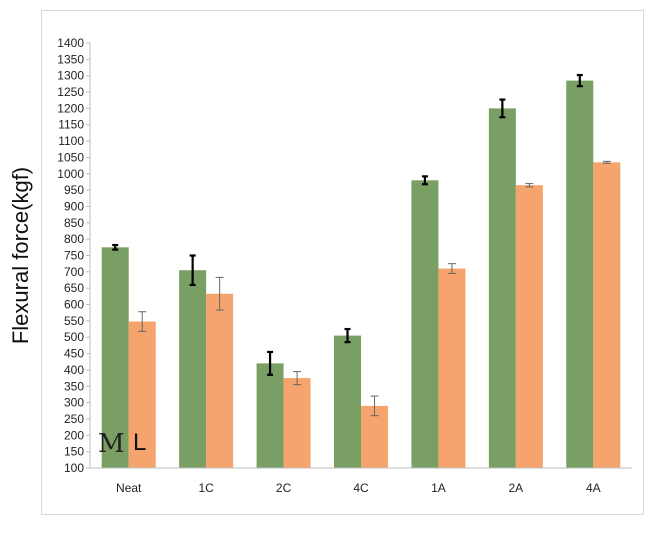  I want to click on y-tick-label: 550, so click(74, 321).